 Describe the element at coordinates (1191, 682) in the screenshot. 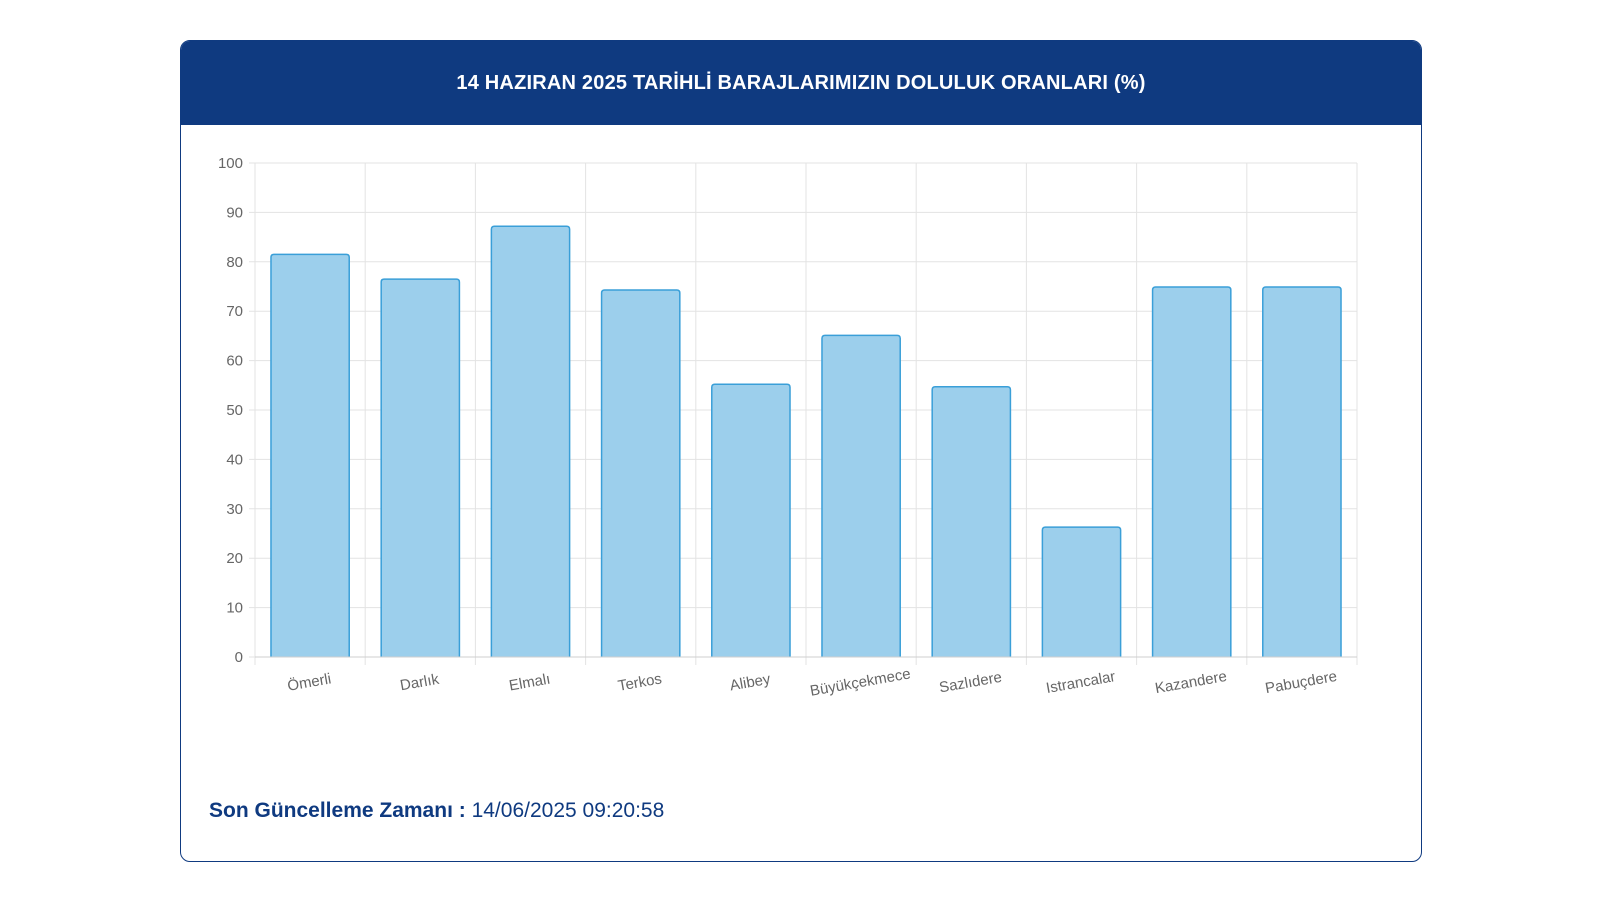

I see `x-tick-label: Kazandere` at that location.